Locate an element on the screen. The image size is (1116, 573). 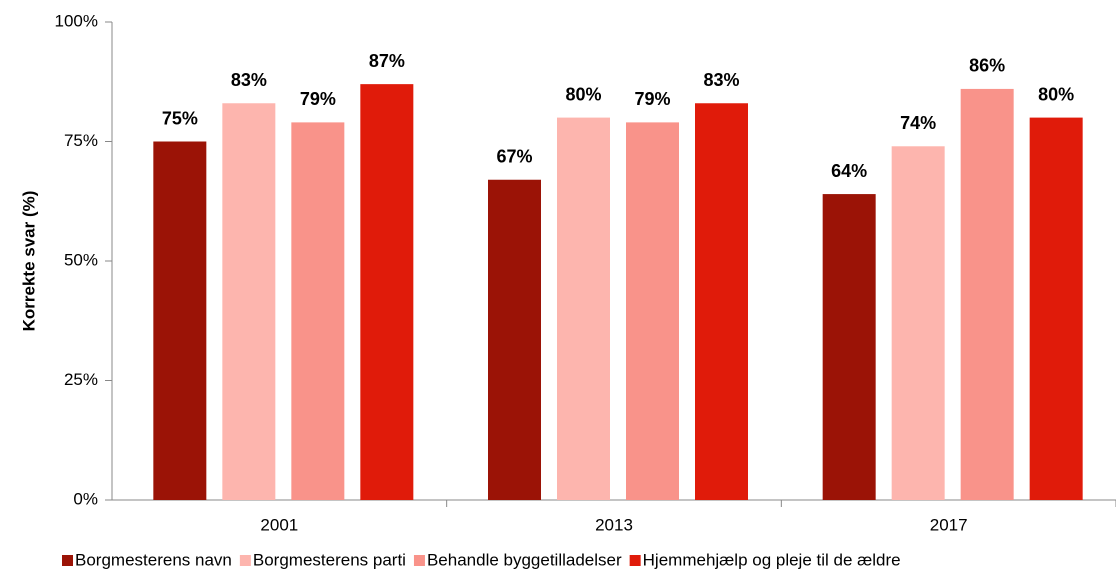
x-tick-label: 2017 is located at coordinates (949, 524).